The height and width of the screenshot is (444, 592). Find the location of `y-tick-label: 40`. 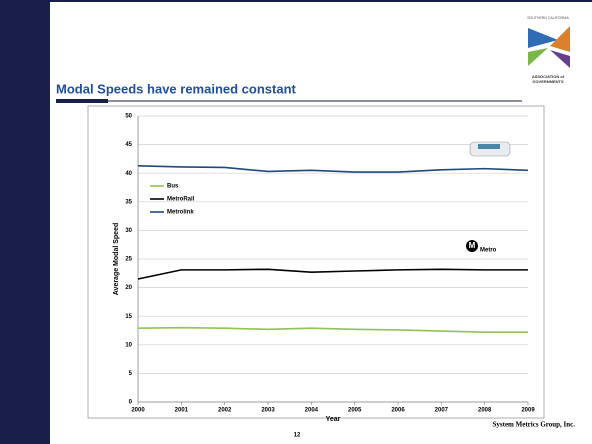

y-tick-label: 40 is located at coordinates (128, 174).